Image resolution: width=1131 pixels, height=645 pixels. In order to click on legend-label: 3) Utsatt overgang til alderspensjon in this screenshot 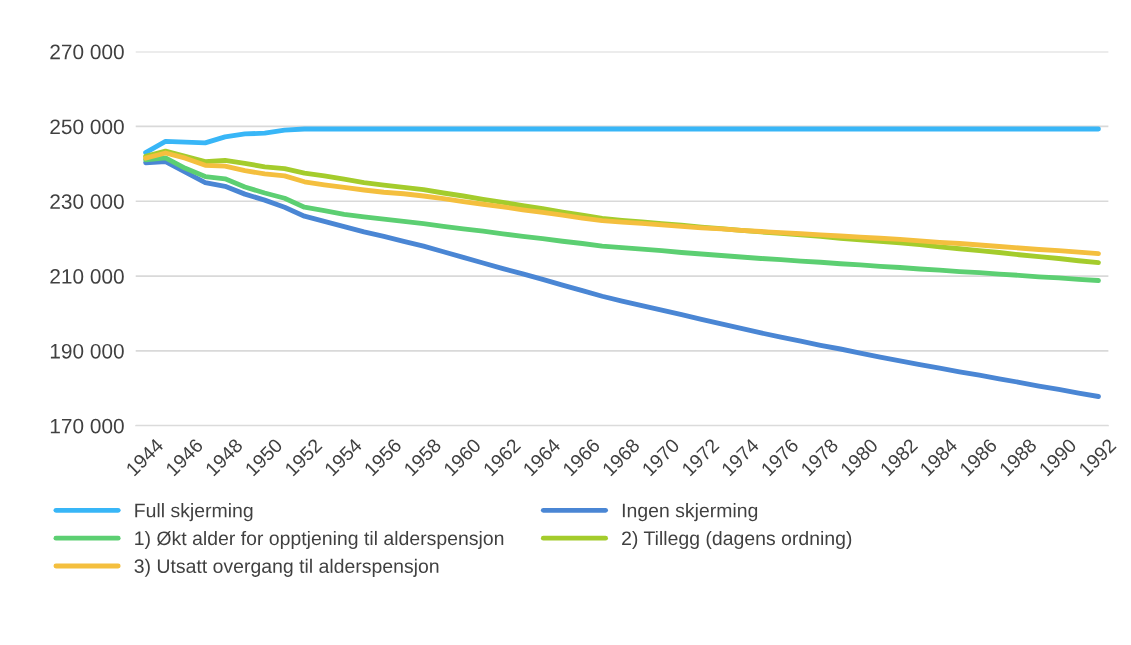, I will do `click(286, 567)`.